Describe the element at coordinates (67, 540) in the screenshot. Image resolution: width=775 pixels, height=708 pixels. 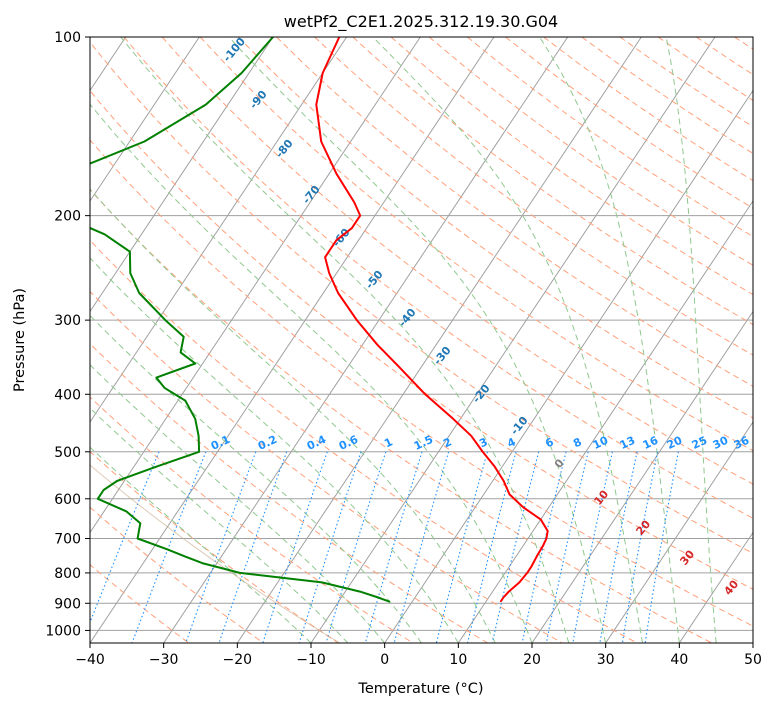
I see `y-tick-label: 700` at that location.